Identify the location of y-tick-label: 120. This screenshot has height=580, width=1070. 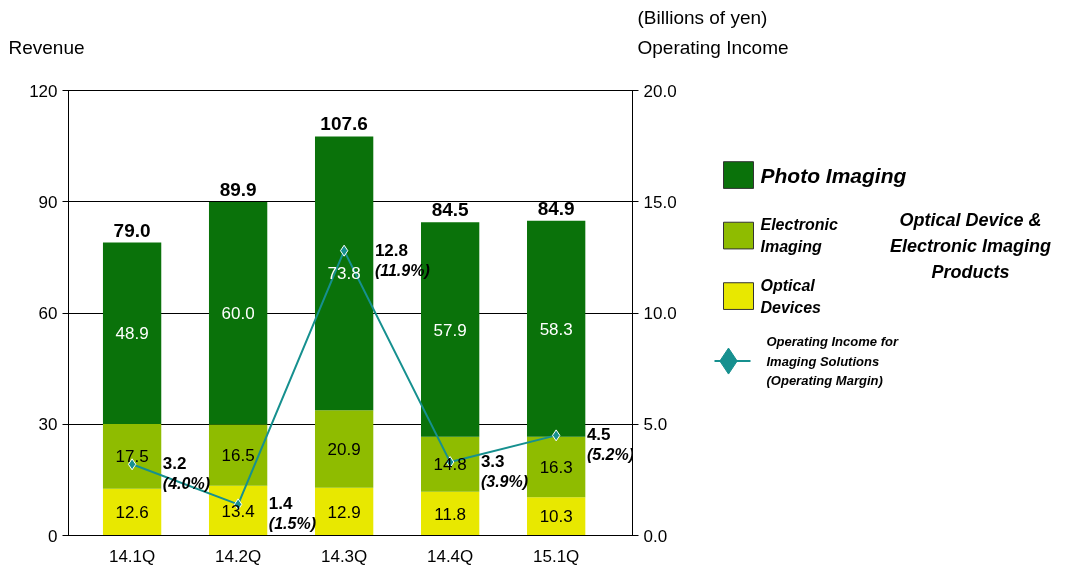
(43, 91).